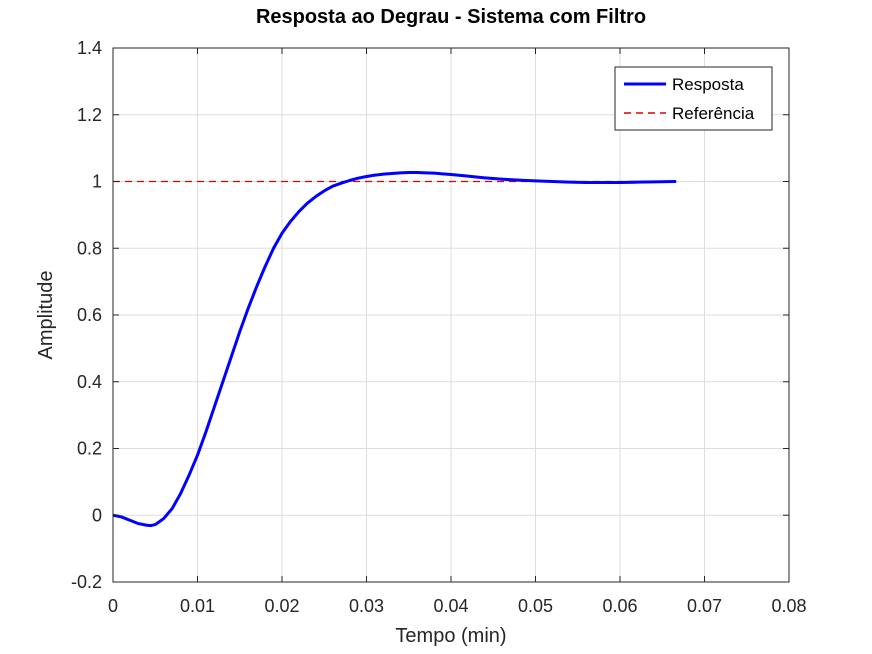  Describe the element at coordinates (451, 17) in the screenshot. I see `chart-title: Resposta ao Degrau - Sistema com Filtro` at that location.